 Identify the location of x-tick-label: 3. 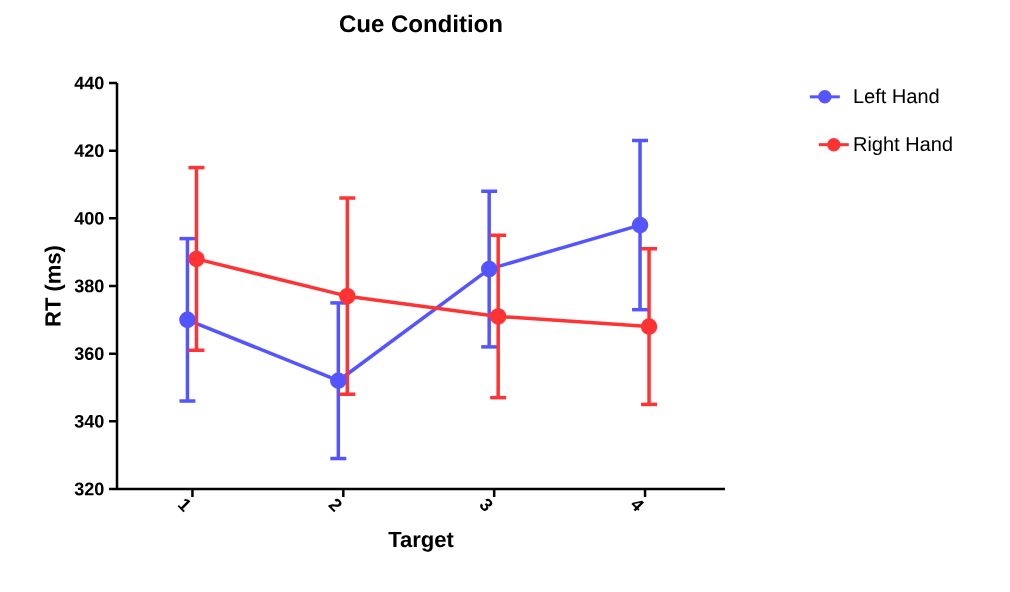
(486, 504).